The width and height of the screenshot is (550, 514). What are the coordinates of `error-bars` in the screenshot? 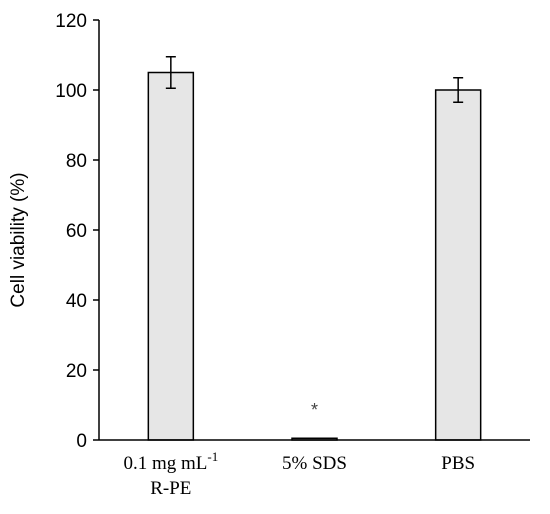 It's located at (314, 79).